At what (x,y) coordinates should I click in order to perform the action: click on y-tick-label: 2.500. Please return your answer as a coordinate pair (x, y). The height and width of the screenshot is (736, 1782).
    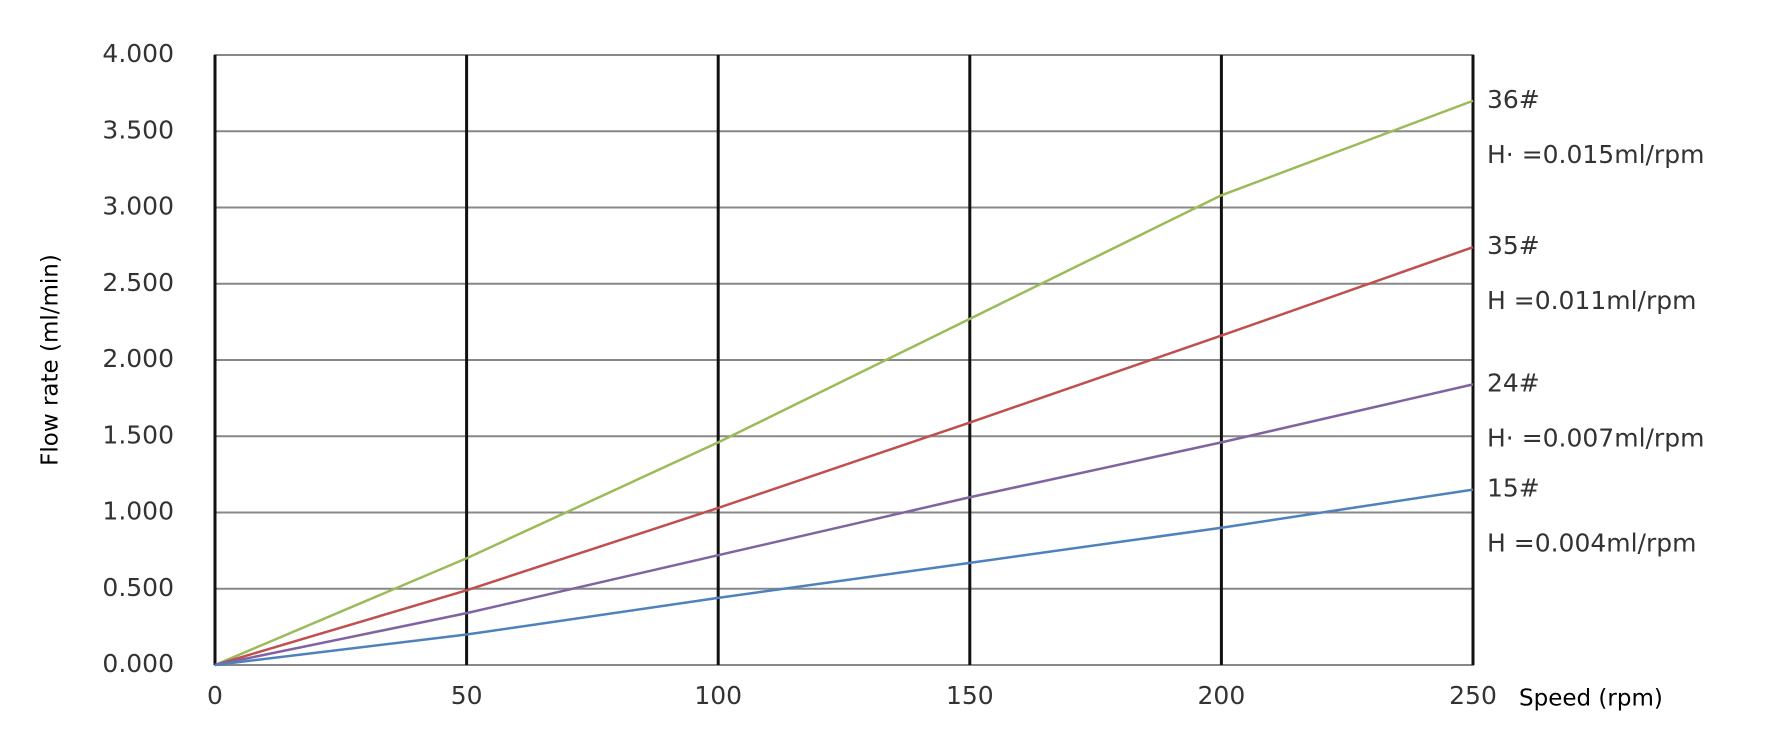
    Looking at the image, I should click on (138, 282).